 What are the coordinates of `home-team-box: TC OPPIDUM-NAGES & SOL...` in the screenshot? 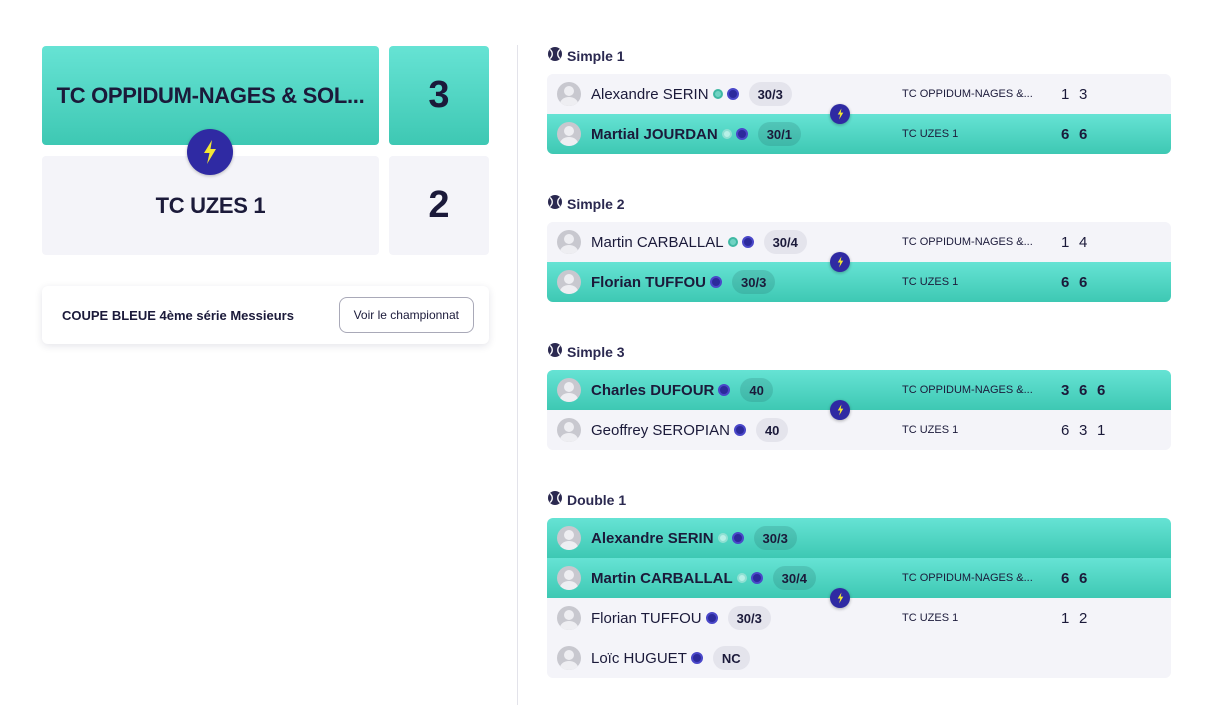 It's located at (210, 95).